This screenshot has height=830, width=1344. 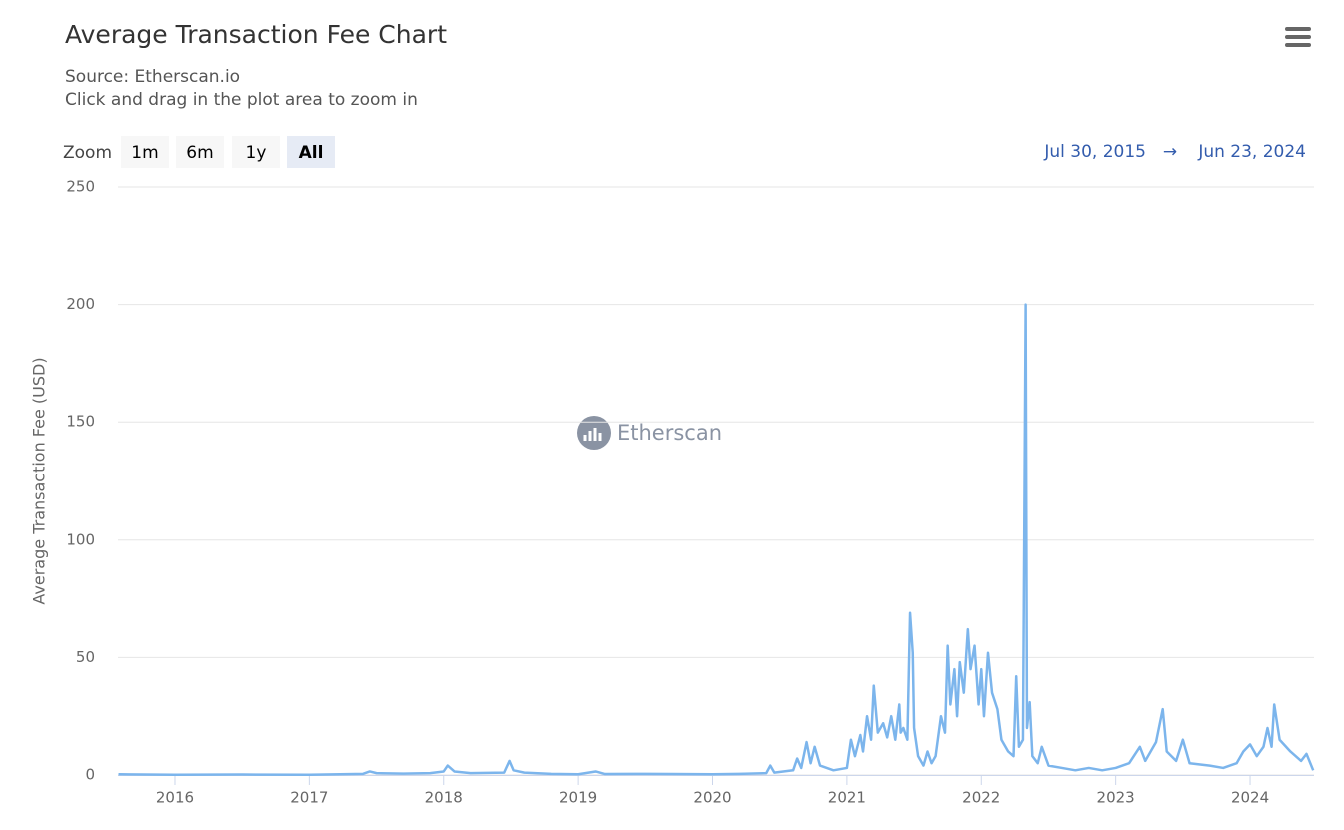 I want to click on x-tick-label: 2022, so click(x=981, y=798).